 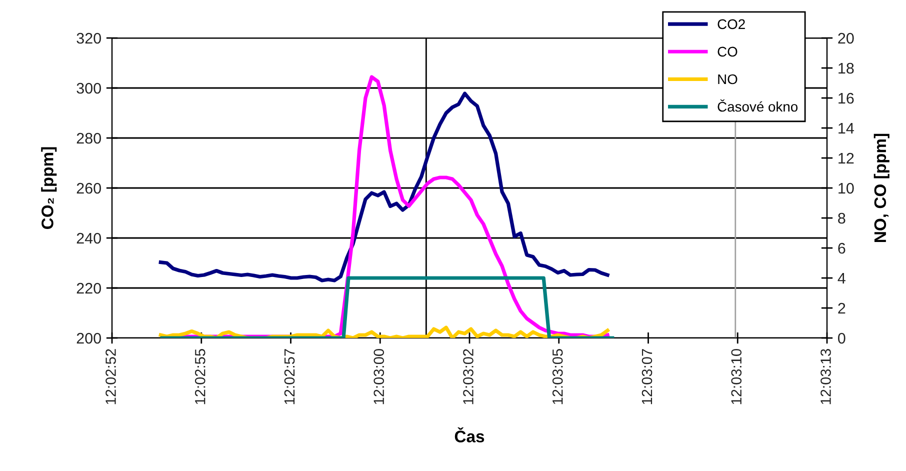 I want to click on x-axis-title: Čas, so click(x=469, y=434).